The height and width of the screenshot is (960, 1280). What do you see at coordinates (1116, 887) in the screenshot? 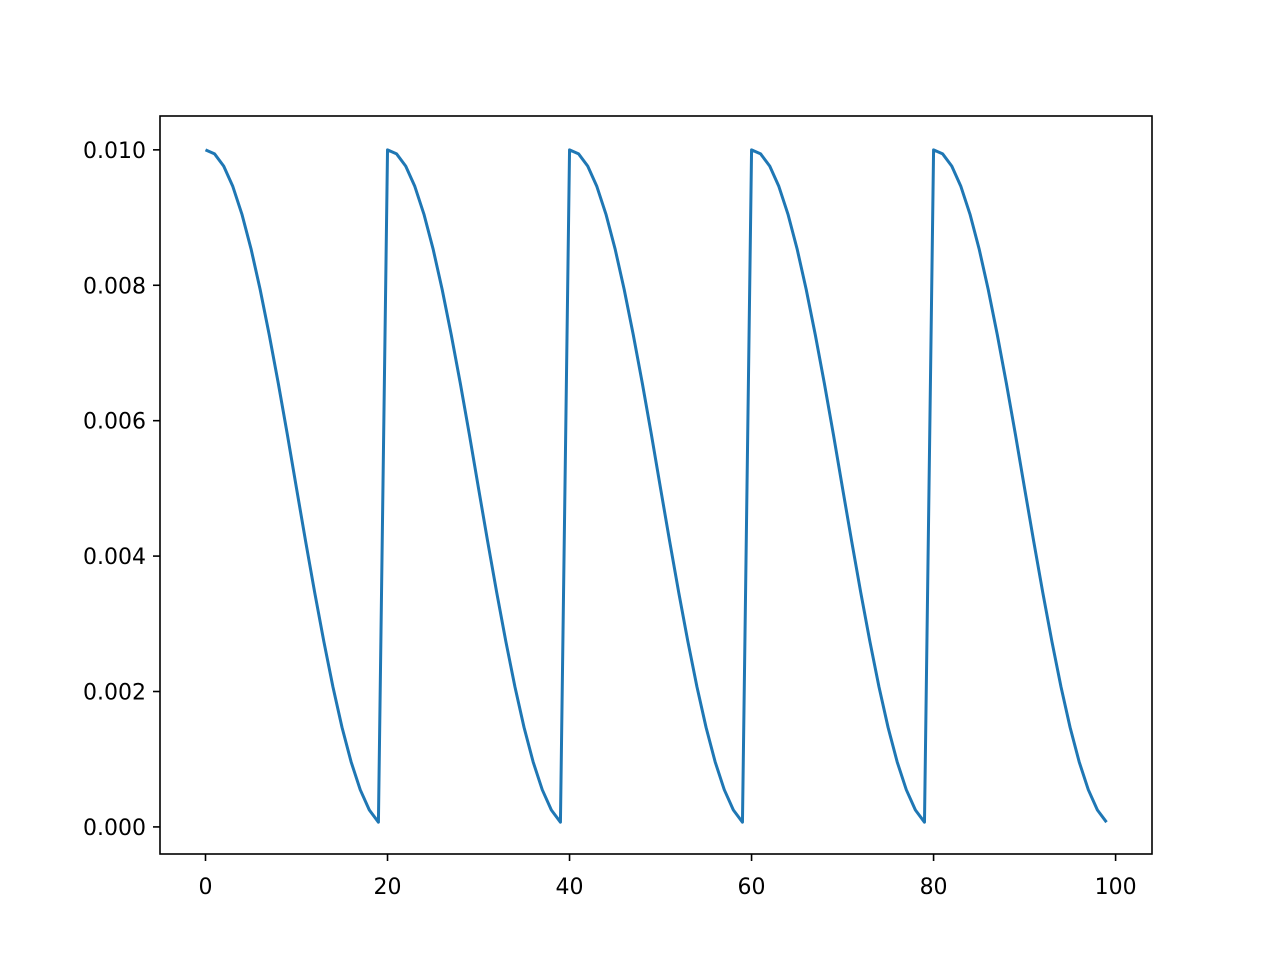
I see `x-tick-label: 100` at bounding box center [1116, 887].